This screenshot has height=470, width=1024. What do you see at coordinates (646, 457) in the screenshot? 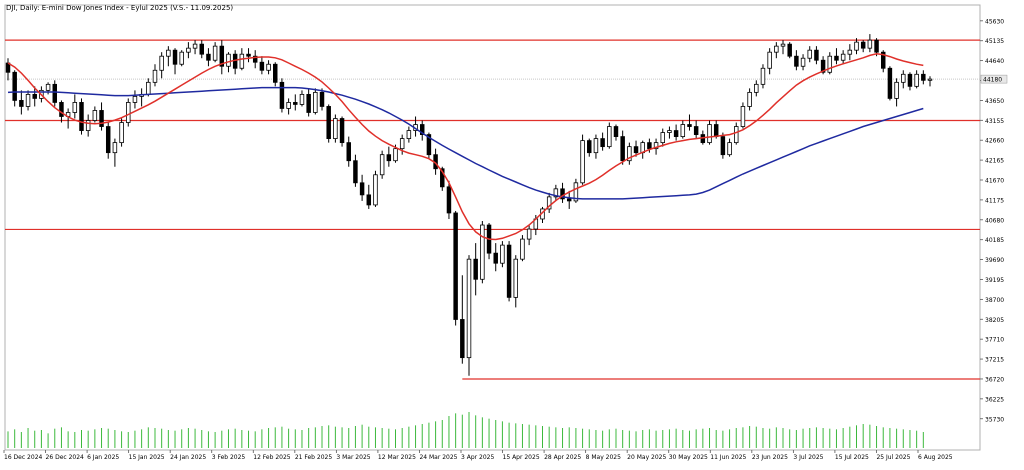
I see `date-tick-label: 20 May 2025` at bounding box center [646, 457].